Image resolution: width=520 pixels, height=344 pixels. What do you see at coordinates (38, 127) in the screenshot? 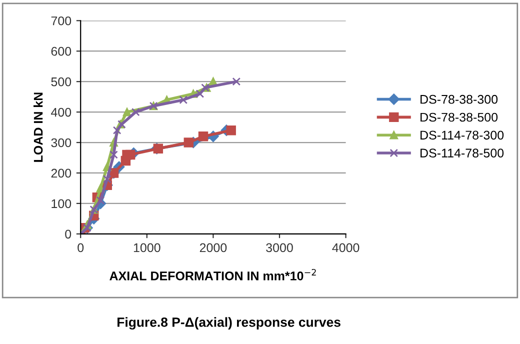
I see `y-axis-title: LOAD IN kN` at bounding box center [38, 127].